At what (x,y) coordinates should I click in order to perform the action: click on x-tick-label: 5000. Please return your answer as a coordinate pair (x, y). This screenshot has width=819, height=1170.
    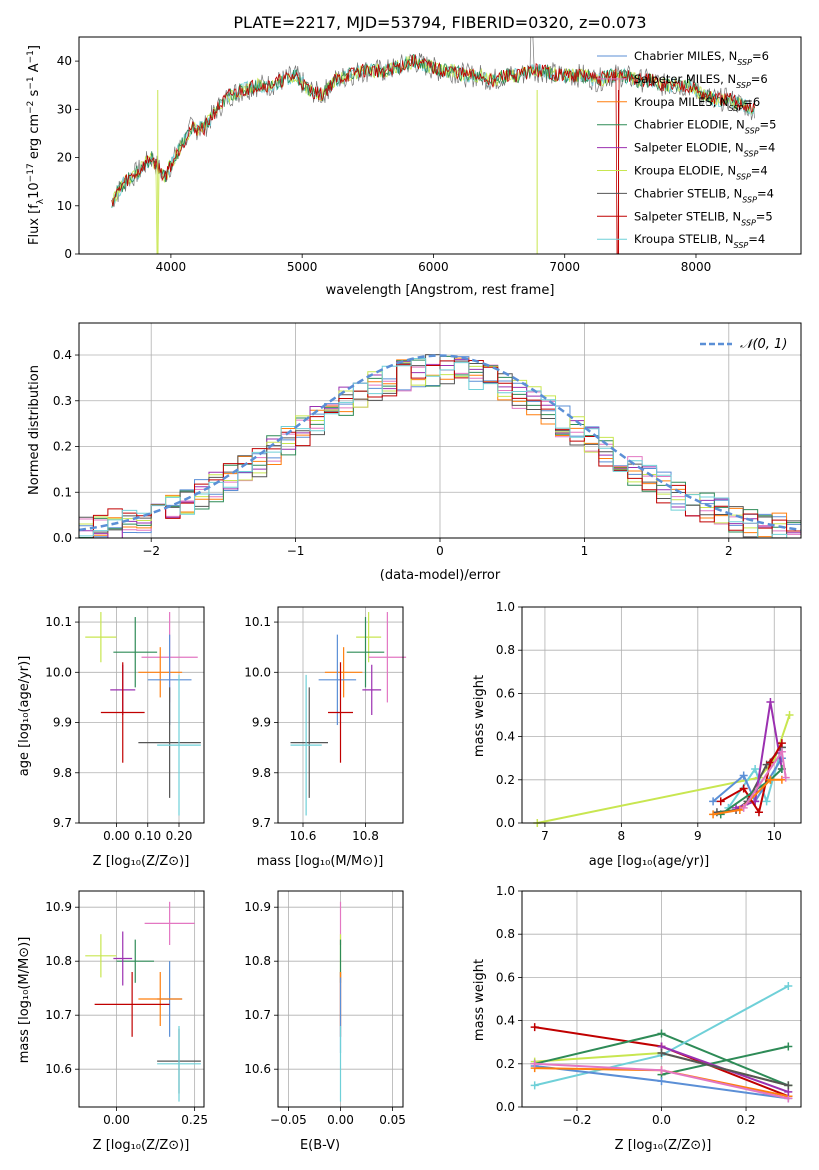
    Looking at the image, I should click on (302, 267).